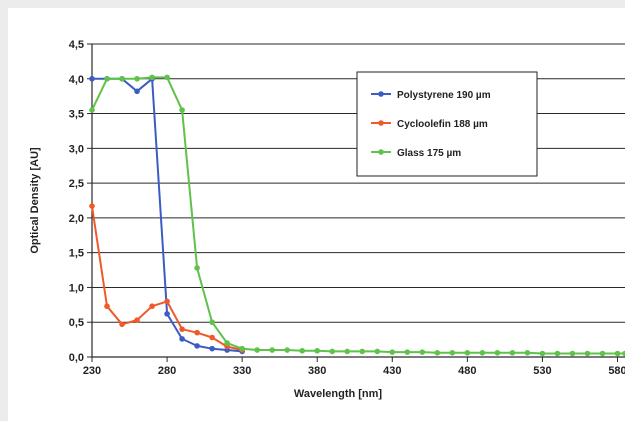  Describe the element at coordinates (76, 115) in the screenshot. I see `y-tick-label: 3,5` at that location.